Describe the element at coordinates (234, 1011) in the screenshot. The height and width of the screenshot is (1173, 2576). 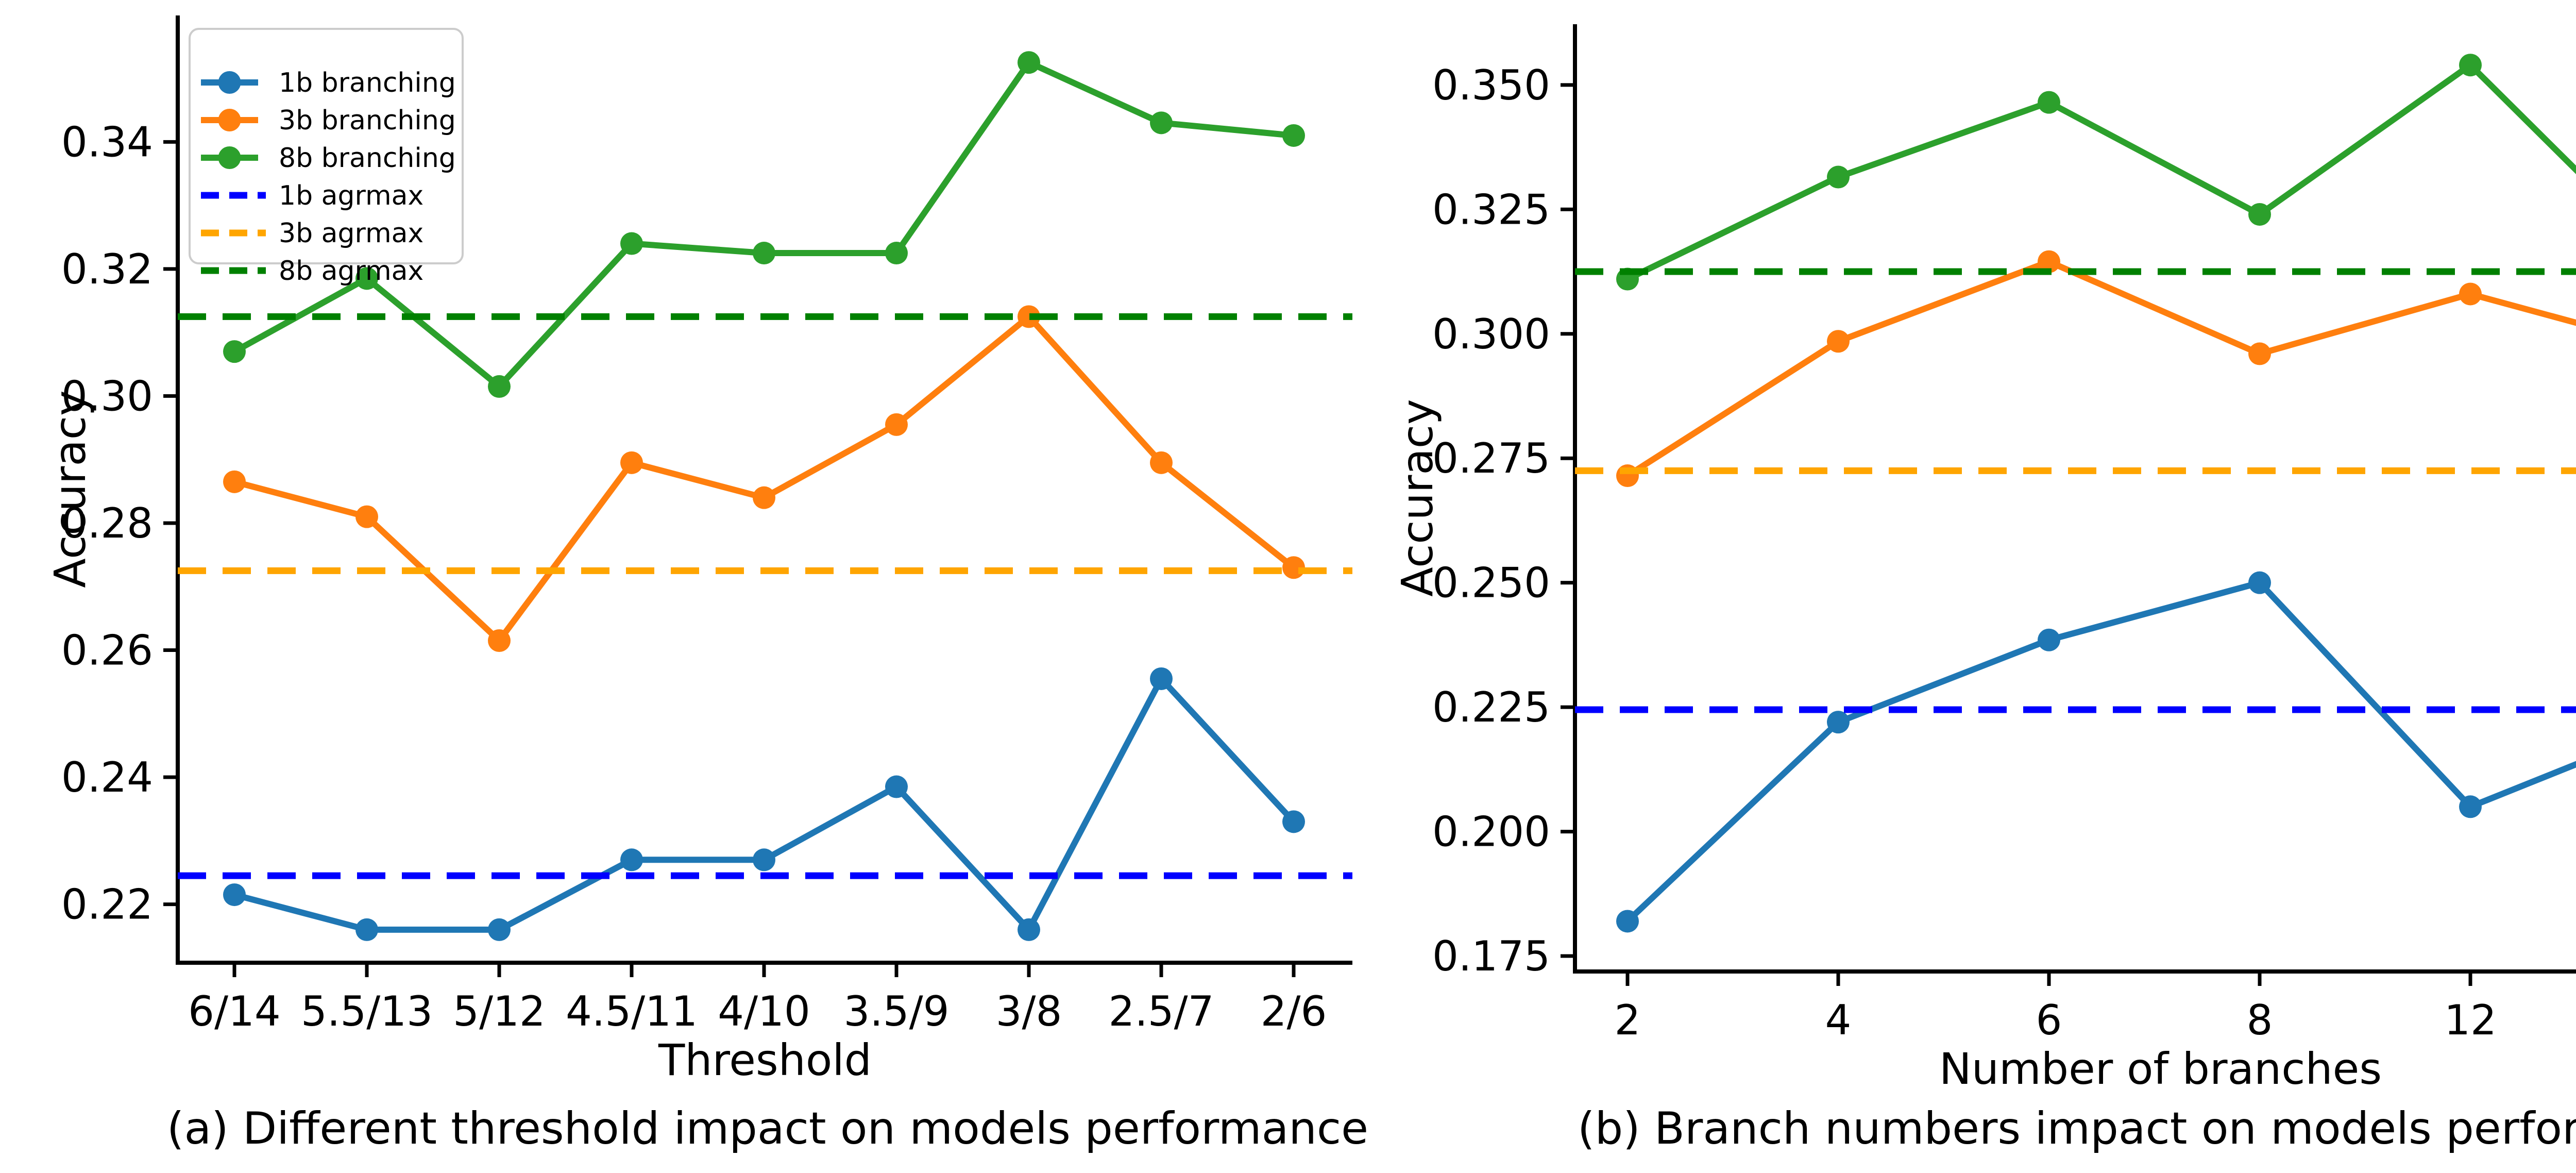
I see `x-tick-label: 6/14` at that location.